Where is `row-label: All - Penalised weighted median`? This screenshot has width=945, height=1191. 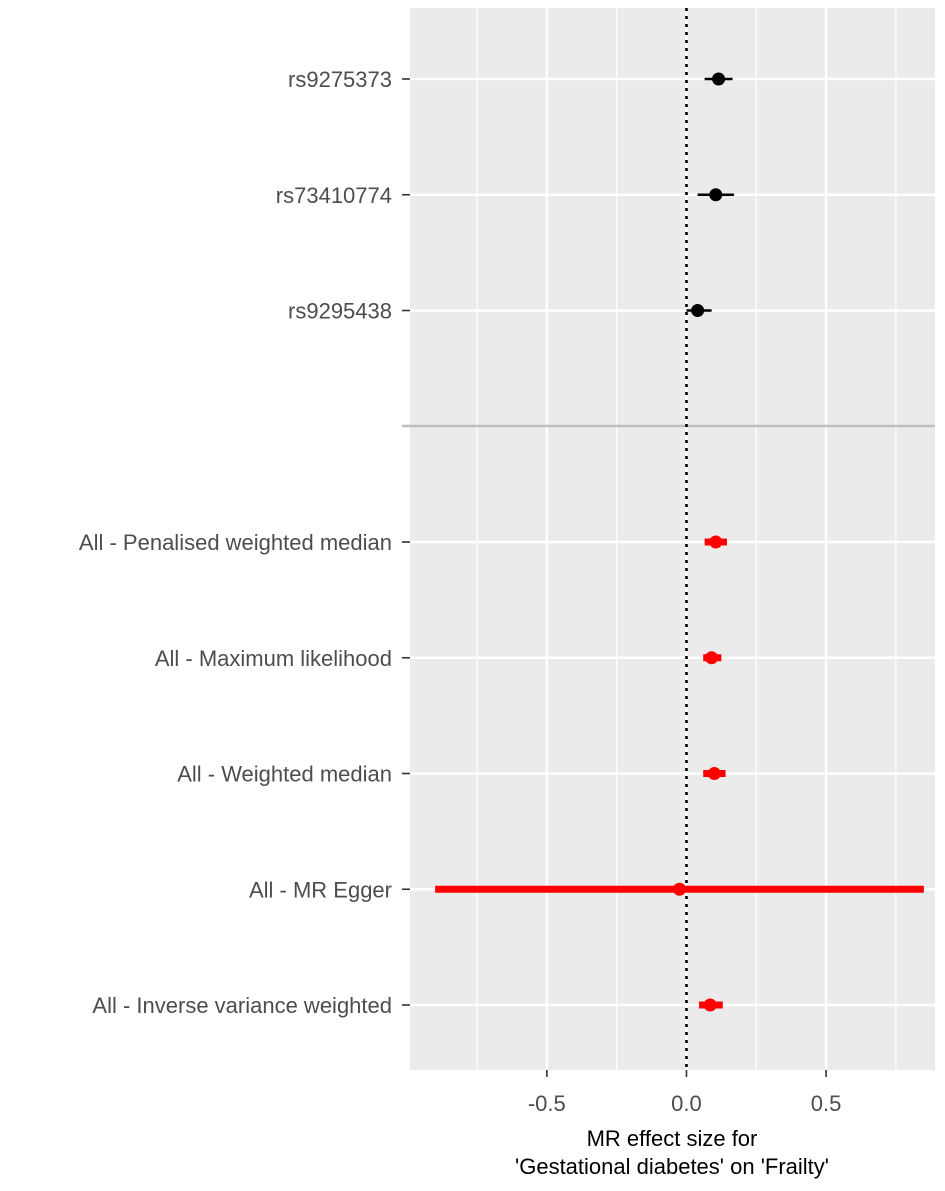
row-label: All - Penalised weighted median is located at coordinates (235, 542).